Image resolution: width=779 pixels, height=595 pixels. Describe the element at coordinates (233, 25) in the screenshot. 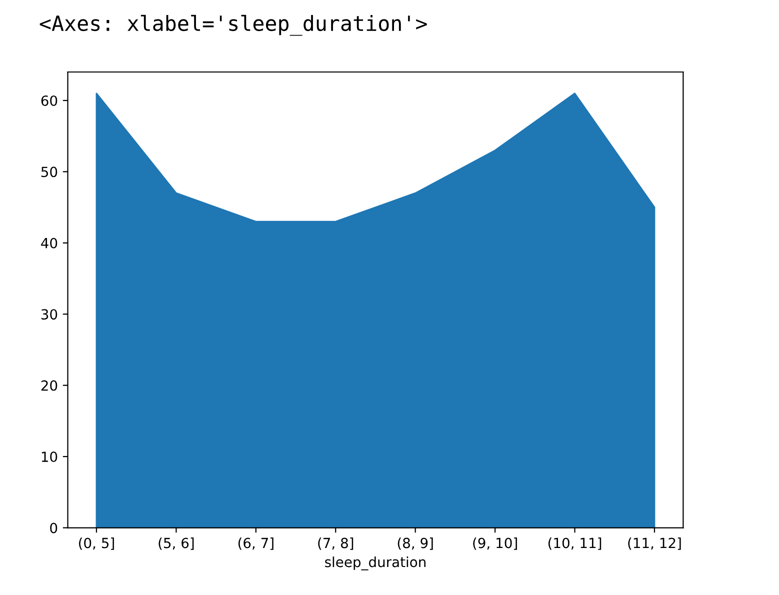

I see `text: <Axes: xlabel='sleep_duration'>` at that location.